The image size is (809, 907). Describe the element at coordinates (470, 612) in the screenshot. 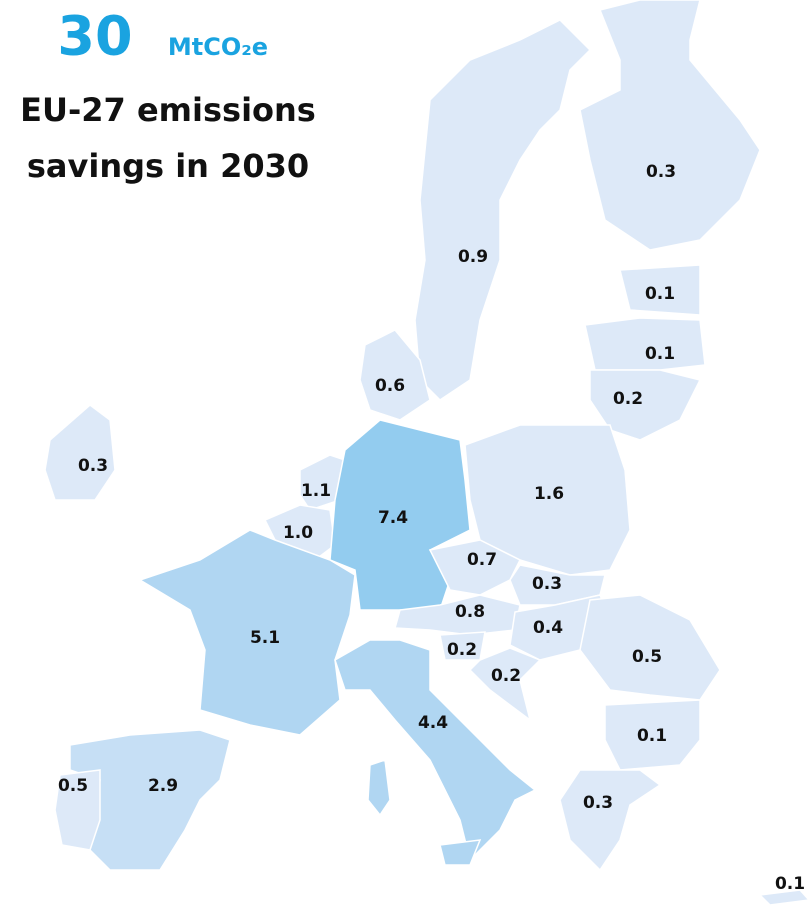

I see `value-label: 0.8` at that location.